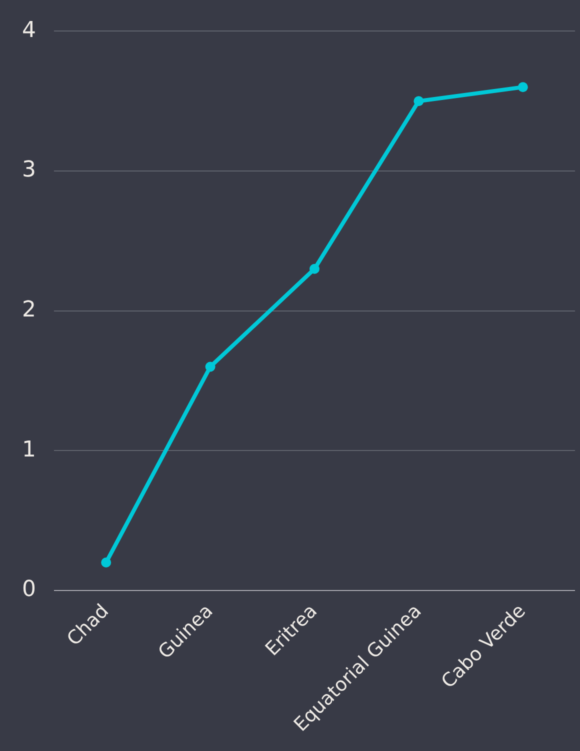 The height and width of the screenshot is (751, 580). I want to click on y-tick-label: 1, so click(29, 449).